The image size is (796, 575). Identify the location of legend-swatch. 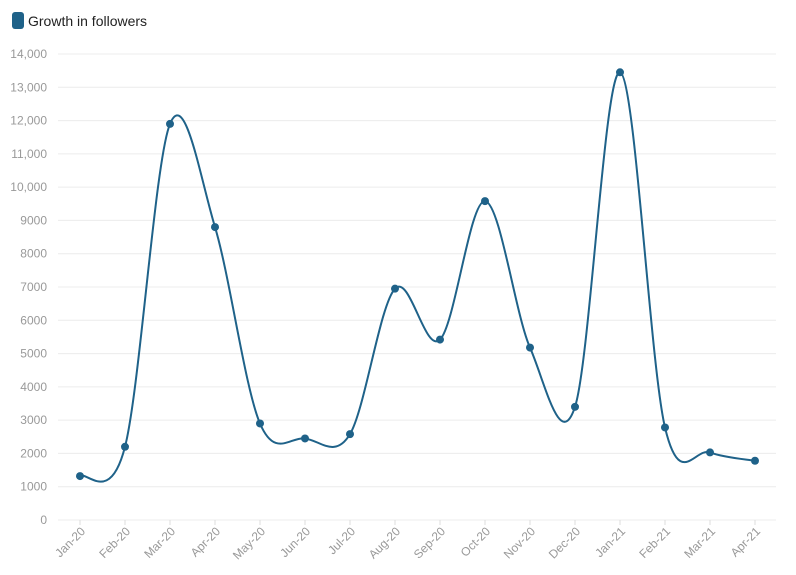
(18, 20).